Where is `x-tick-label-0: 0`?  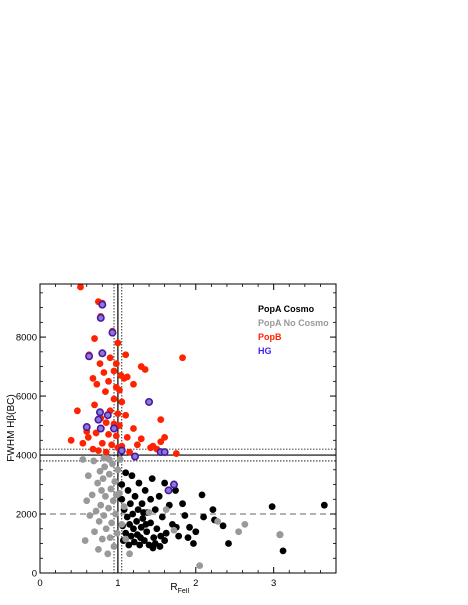 x-tick-label-0: 0 is located at coordinates (39, 583).